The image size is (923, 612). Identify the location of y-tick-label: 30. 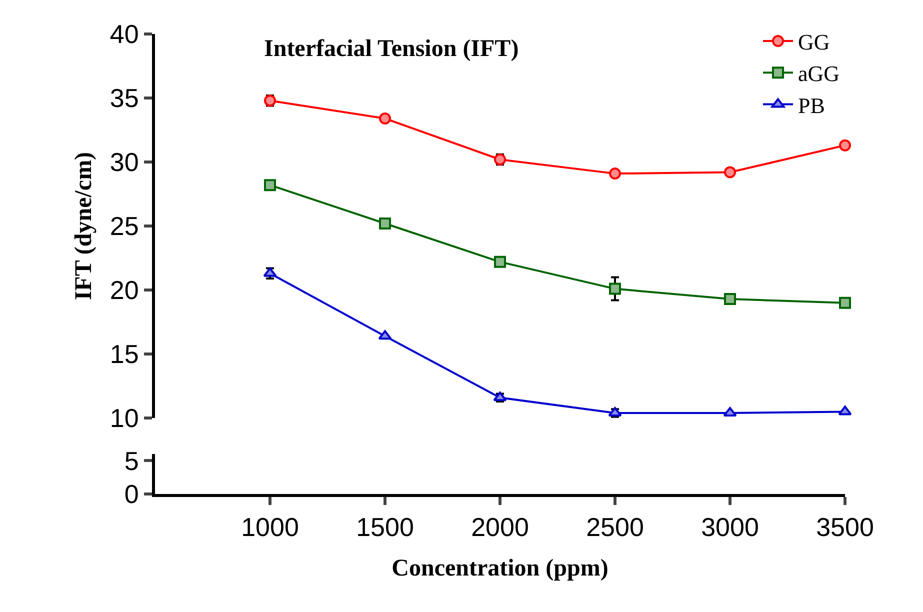
(124, 162).